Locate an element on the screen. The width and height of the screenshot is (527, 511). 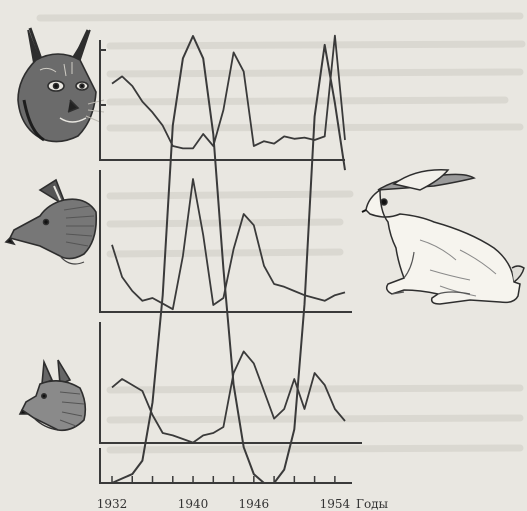
x-tick-label: 1940 is located at coordinates (193, 504).